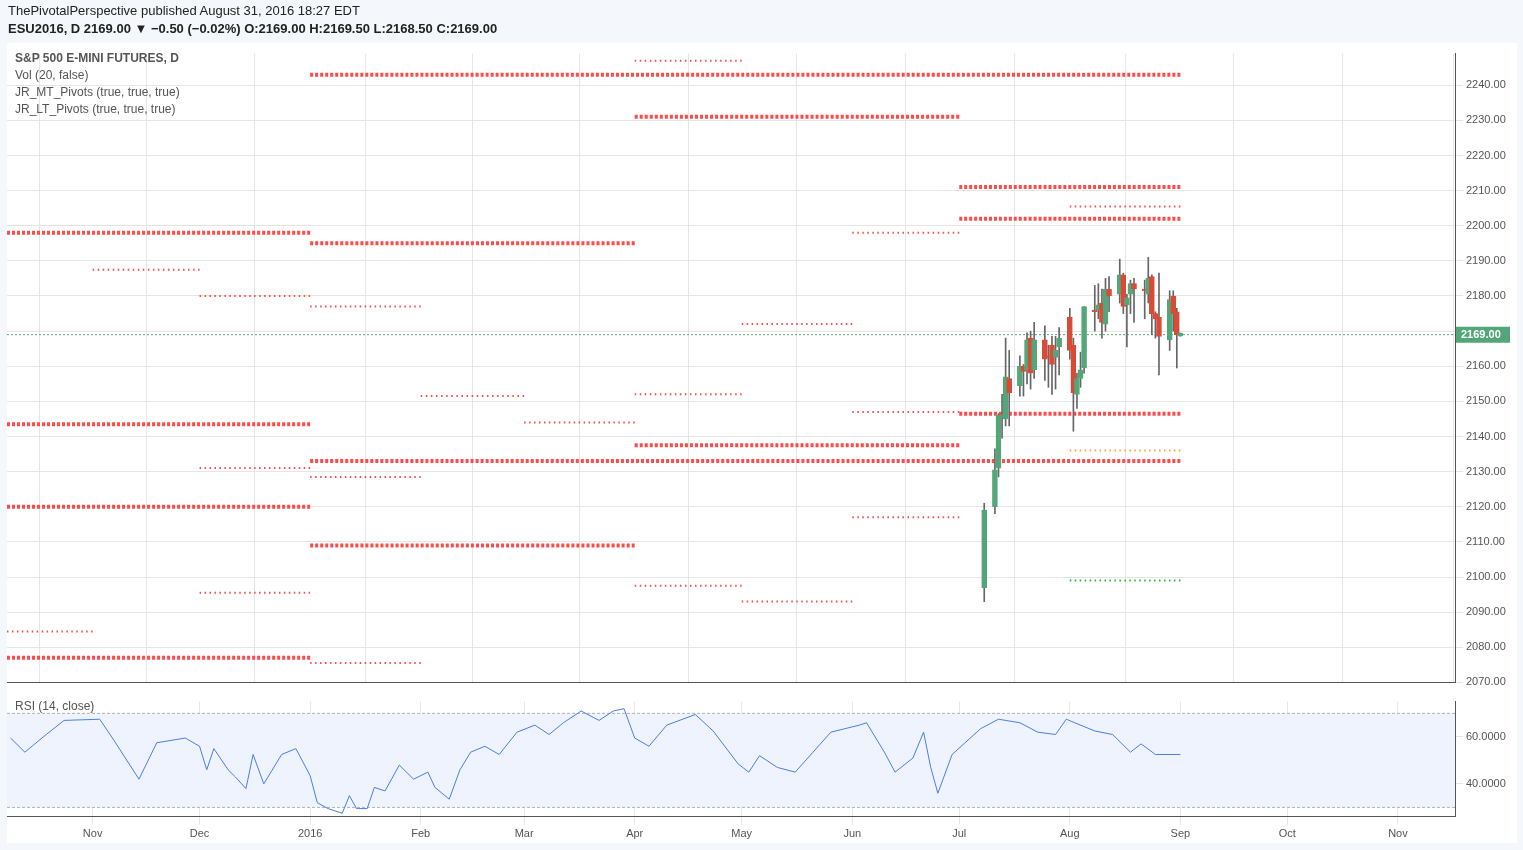 The width and height of the screenshot is (1523, 850). I want to click on y-tick-label: 2130.00, so click(1486, 470).